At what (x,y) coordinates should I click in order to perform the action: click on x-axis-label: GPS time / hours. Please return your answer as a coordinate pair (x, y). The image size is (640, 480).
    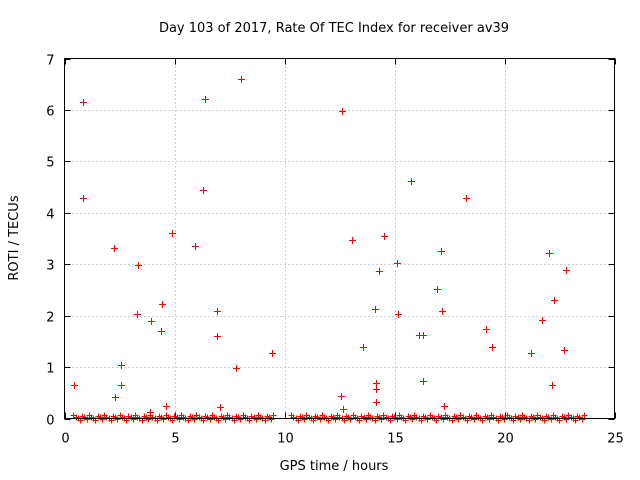
    Looking at the image, I should click on (334, 466).